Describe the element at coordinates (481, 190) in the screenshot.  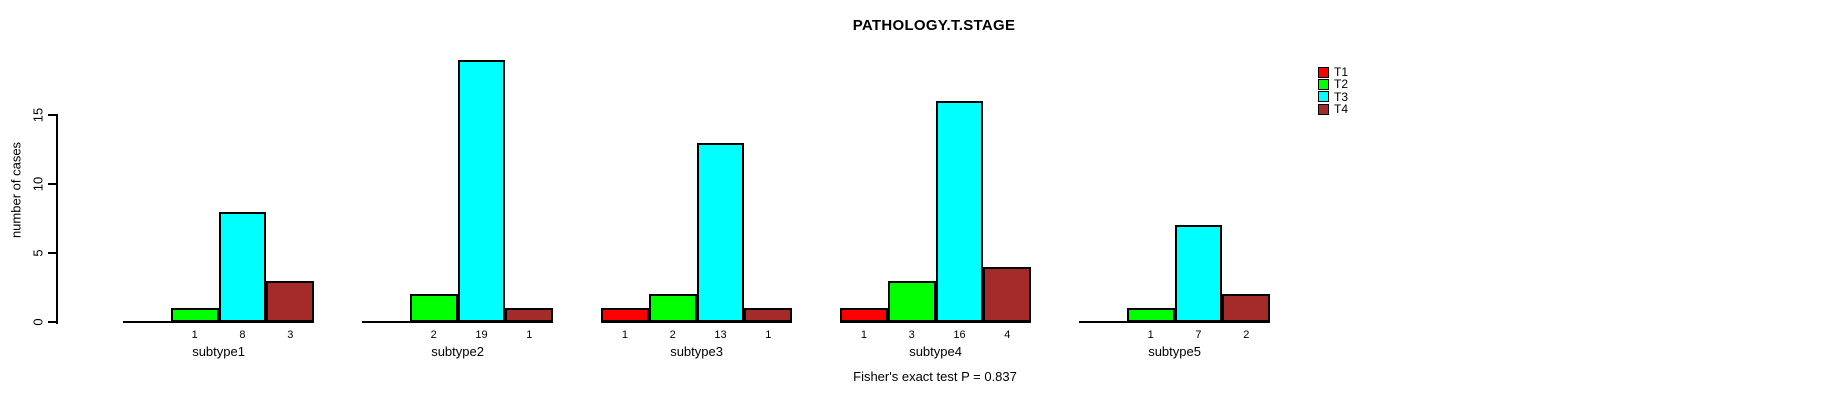
I see `bar-subtype2-T3` at that location.